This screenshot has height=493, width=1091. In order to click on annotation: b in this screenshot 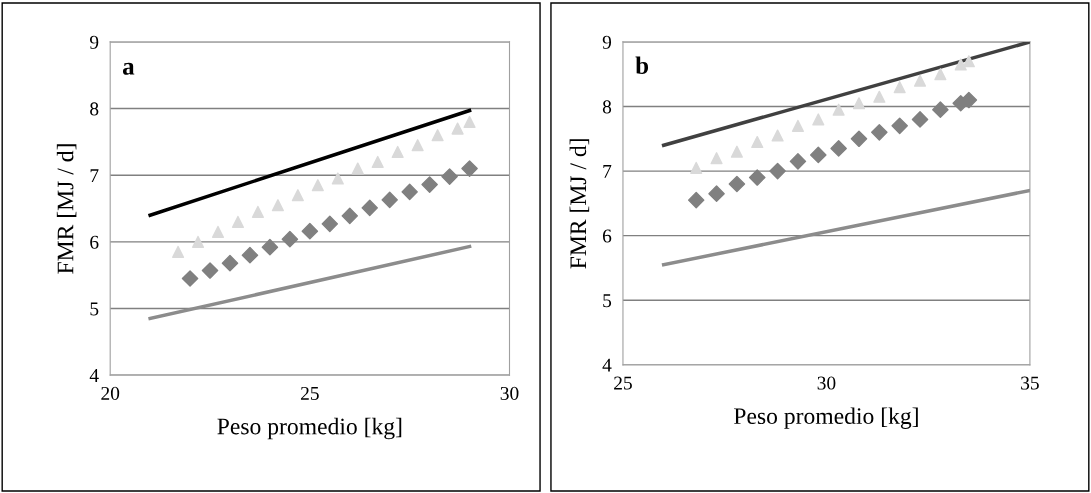, I will do `click(642, 65)`.